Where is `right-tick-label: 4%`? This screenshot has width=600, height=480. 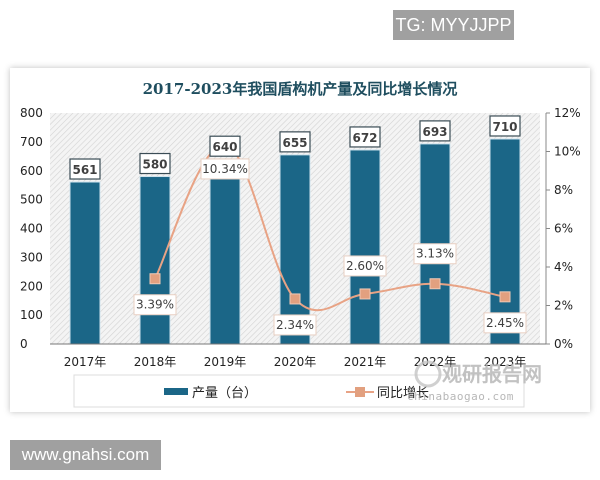 right-tick-label: 4% is located at coordinates (563, 267).